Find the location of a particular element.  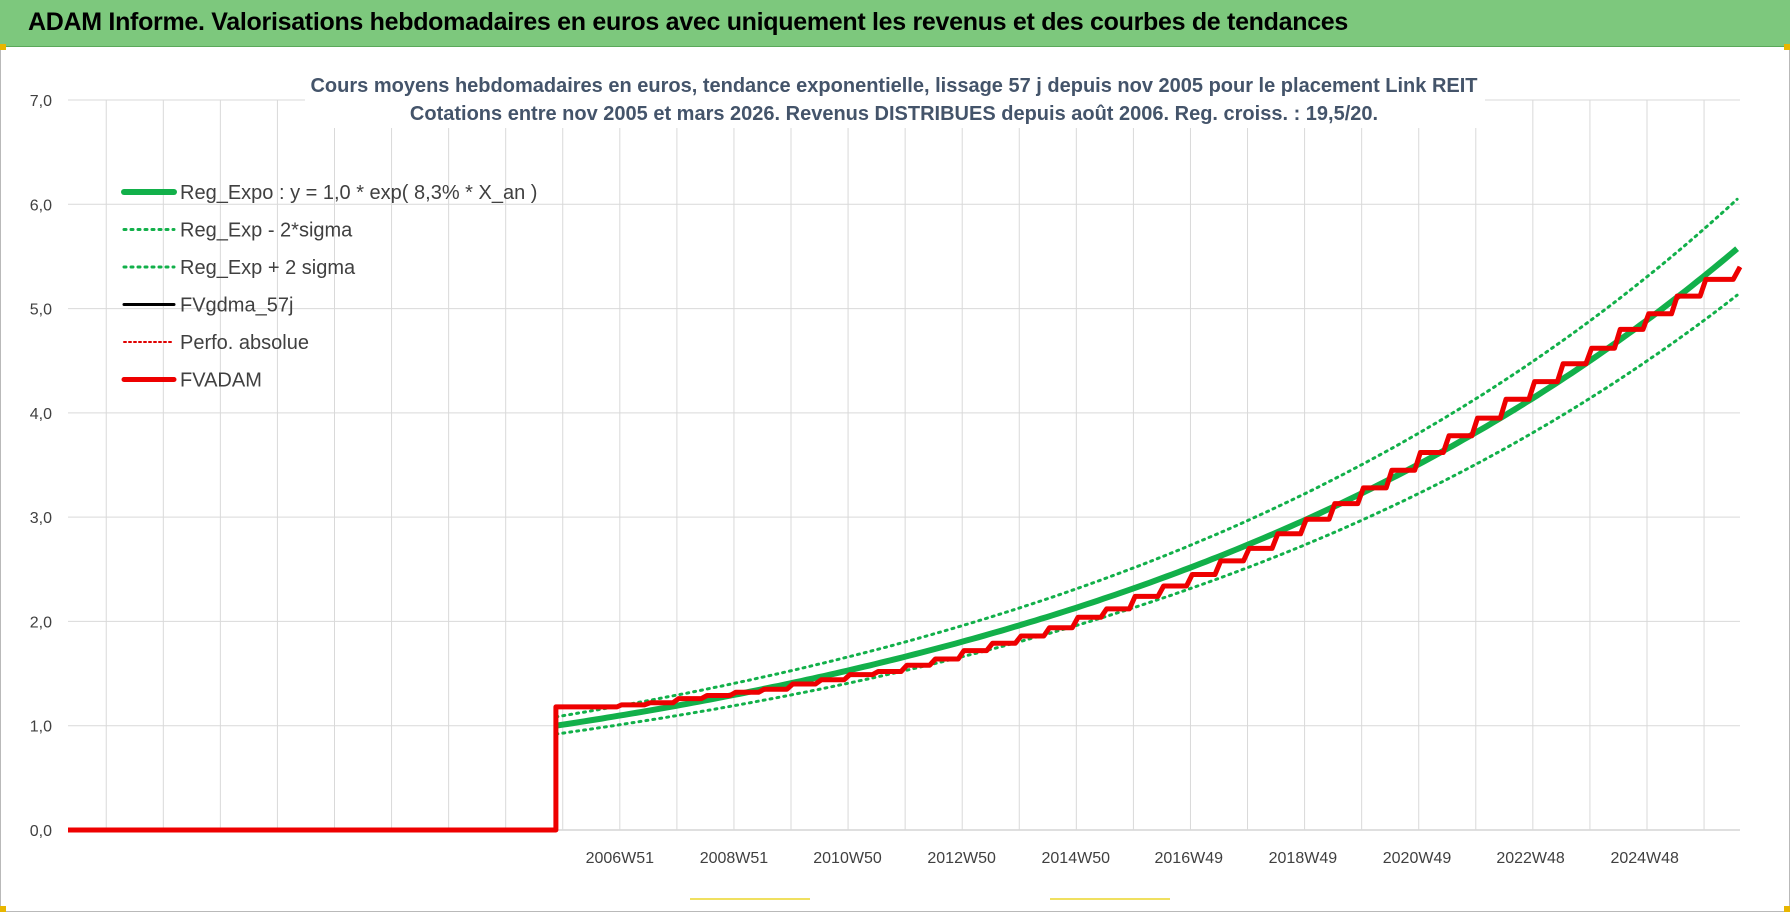

x-tick-label: 2020W49 is located at coordinates (1417, 858).